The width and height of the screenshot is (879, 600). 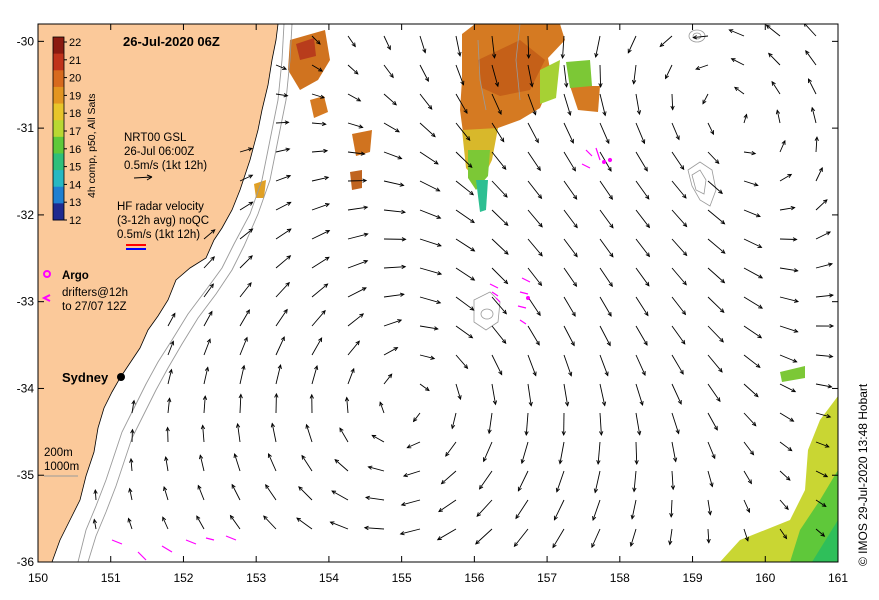 I want to click on colorbar-tick-label: 14, so click(x=75, y=185).